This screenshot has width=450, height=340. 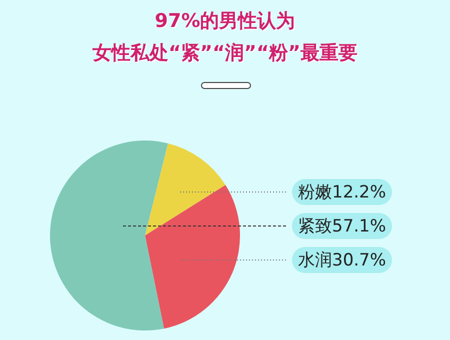 What do you see at coordinates (225, 21) in the screenshot?
I see `chart-title: 97%的男性认为` at bounding box center [225, 21].